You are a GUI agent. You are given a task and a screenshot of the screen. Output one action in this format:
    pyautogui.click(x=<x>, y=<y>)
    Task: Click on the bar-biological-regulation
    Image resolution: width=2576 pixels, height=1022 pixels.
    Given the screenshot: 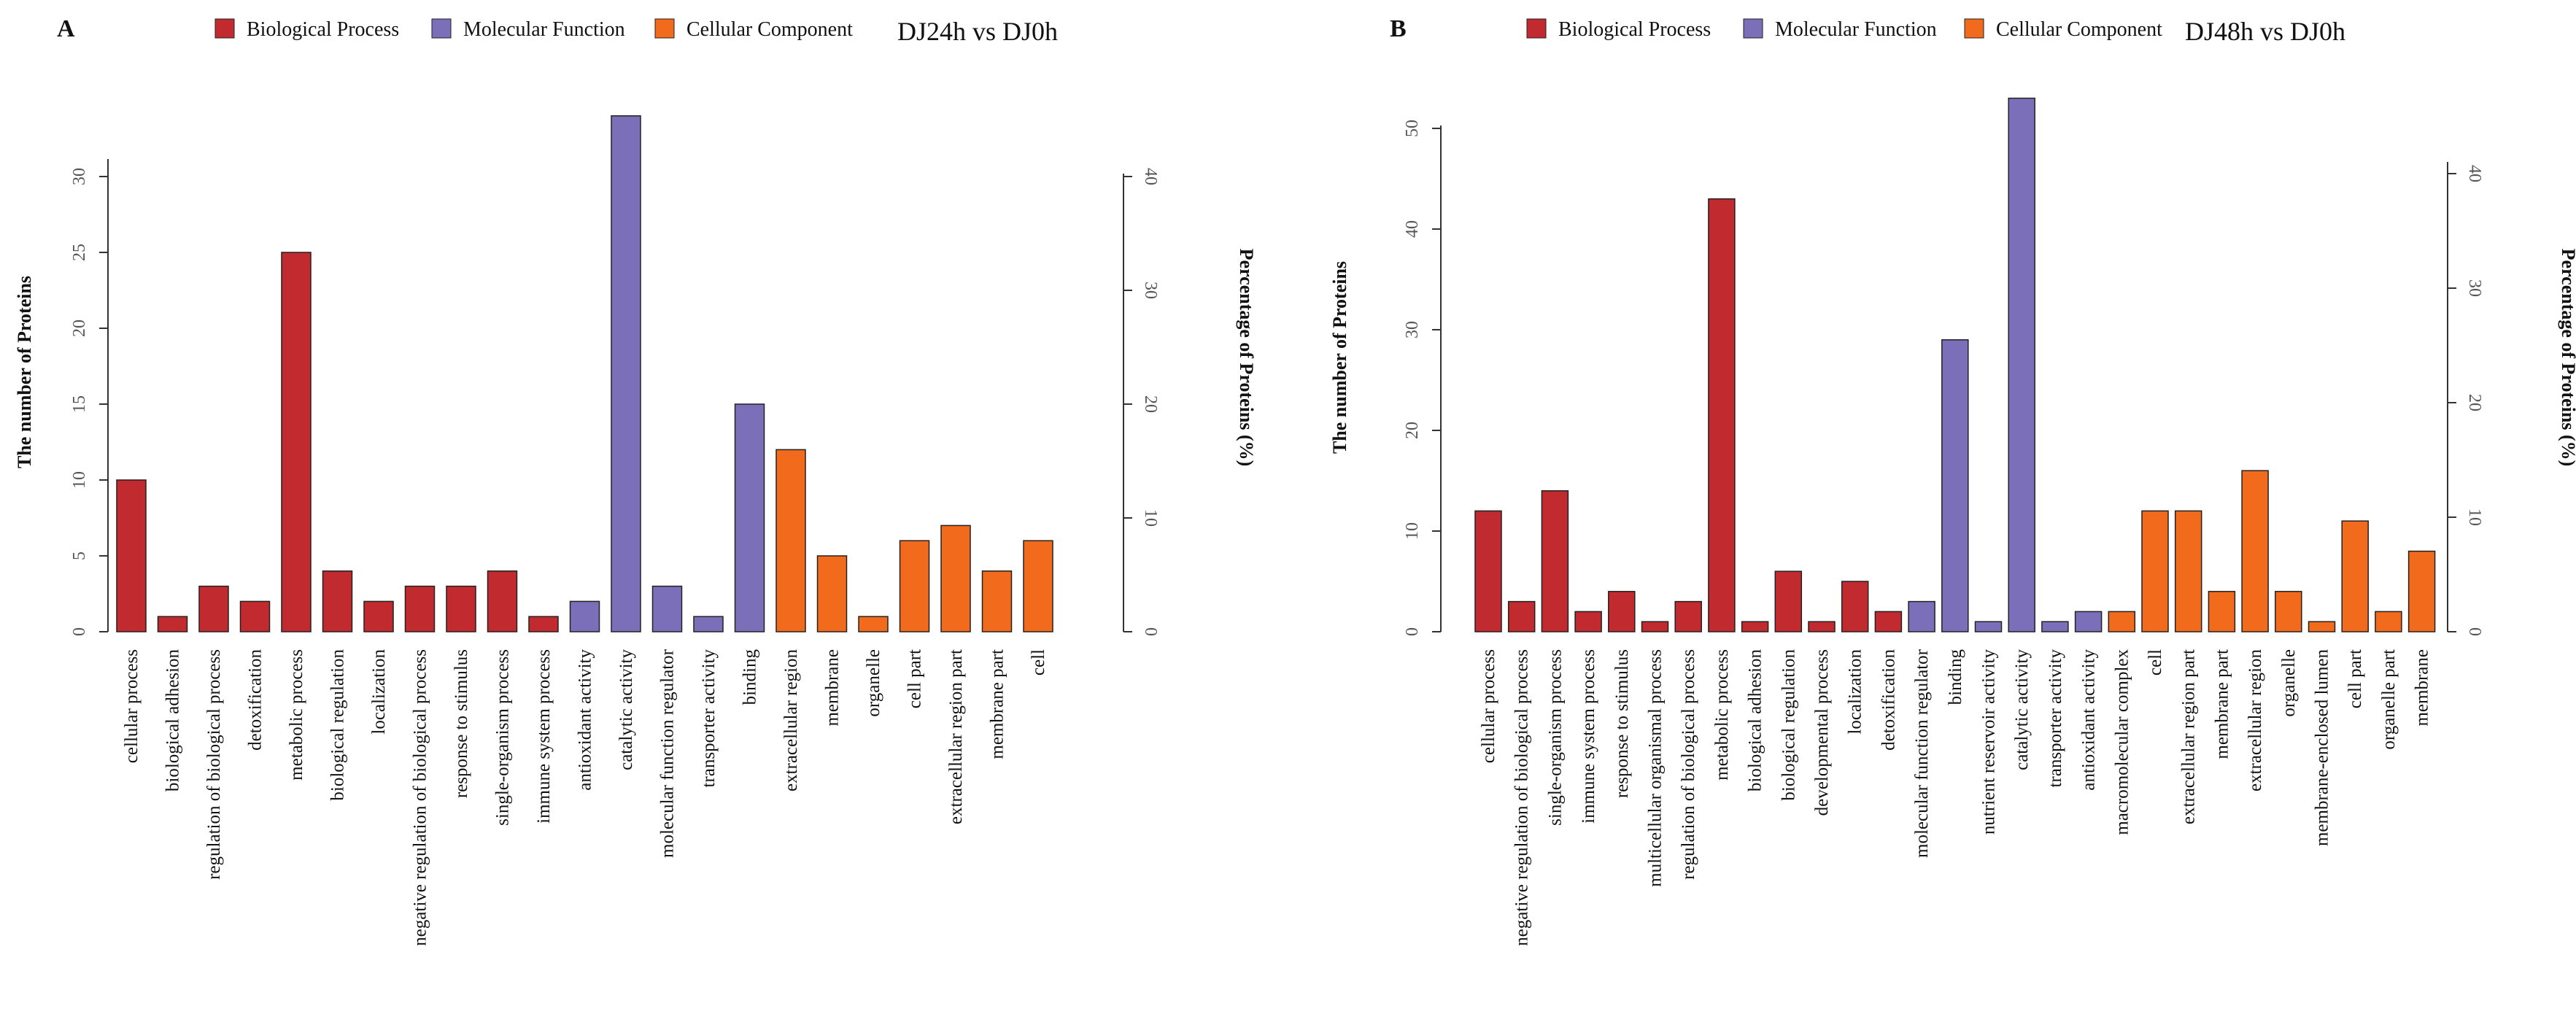 What is the action you would take?
    pyautogui.click(x=1788, y=601)
    